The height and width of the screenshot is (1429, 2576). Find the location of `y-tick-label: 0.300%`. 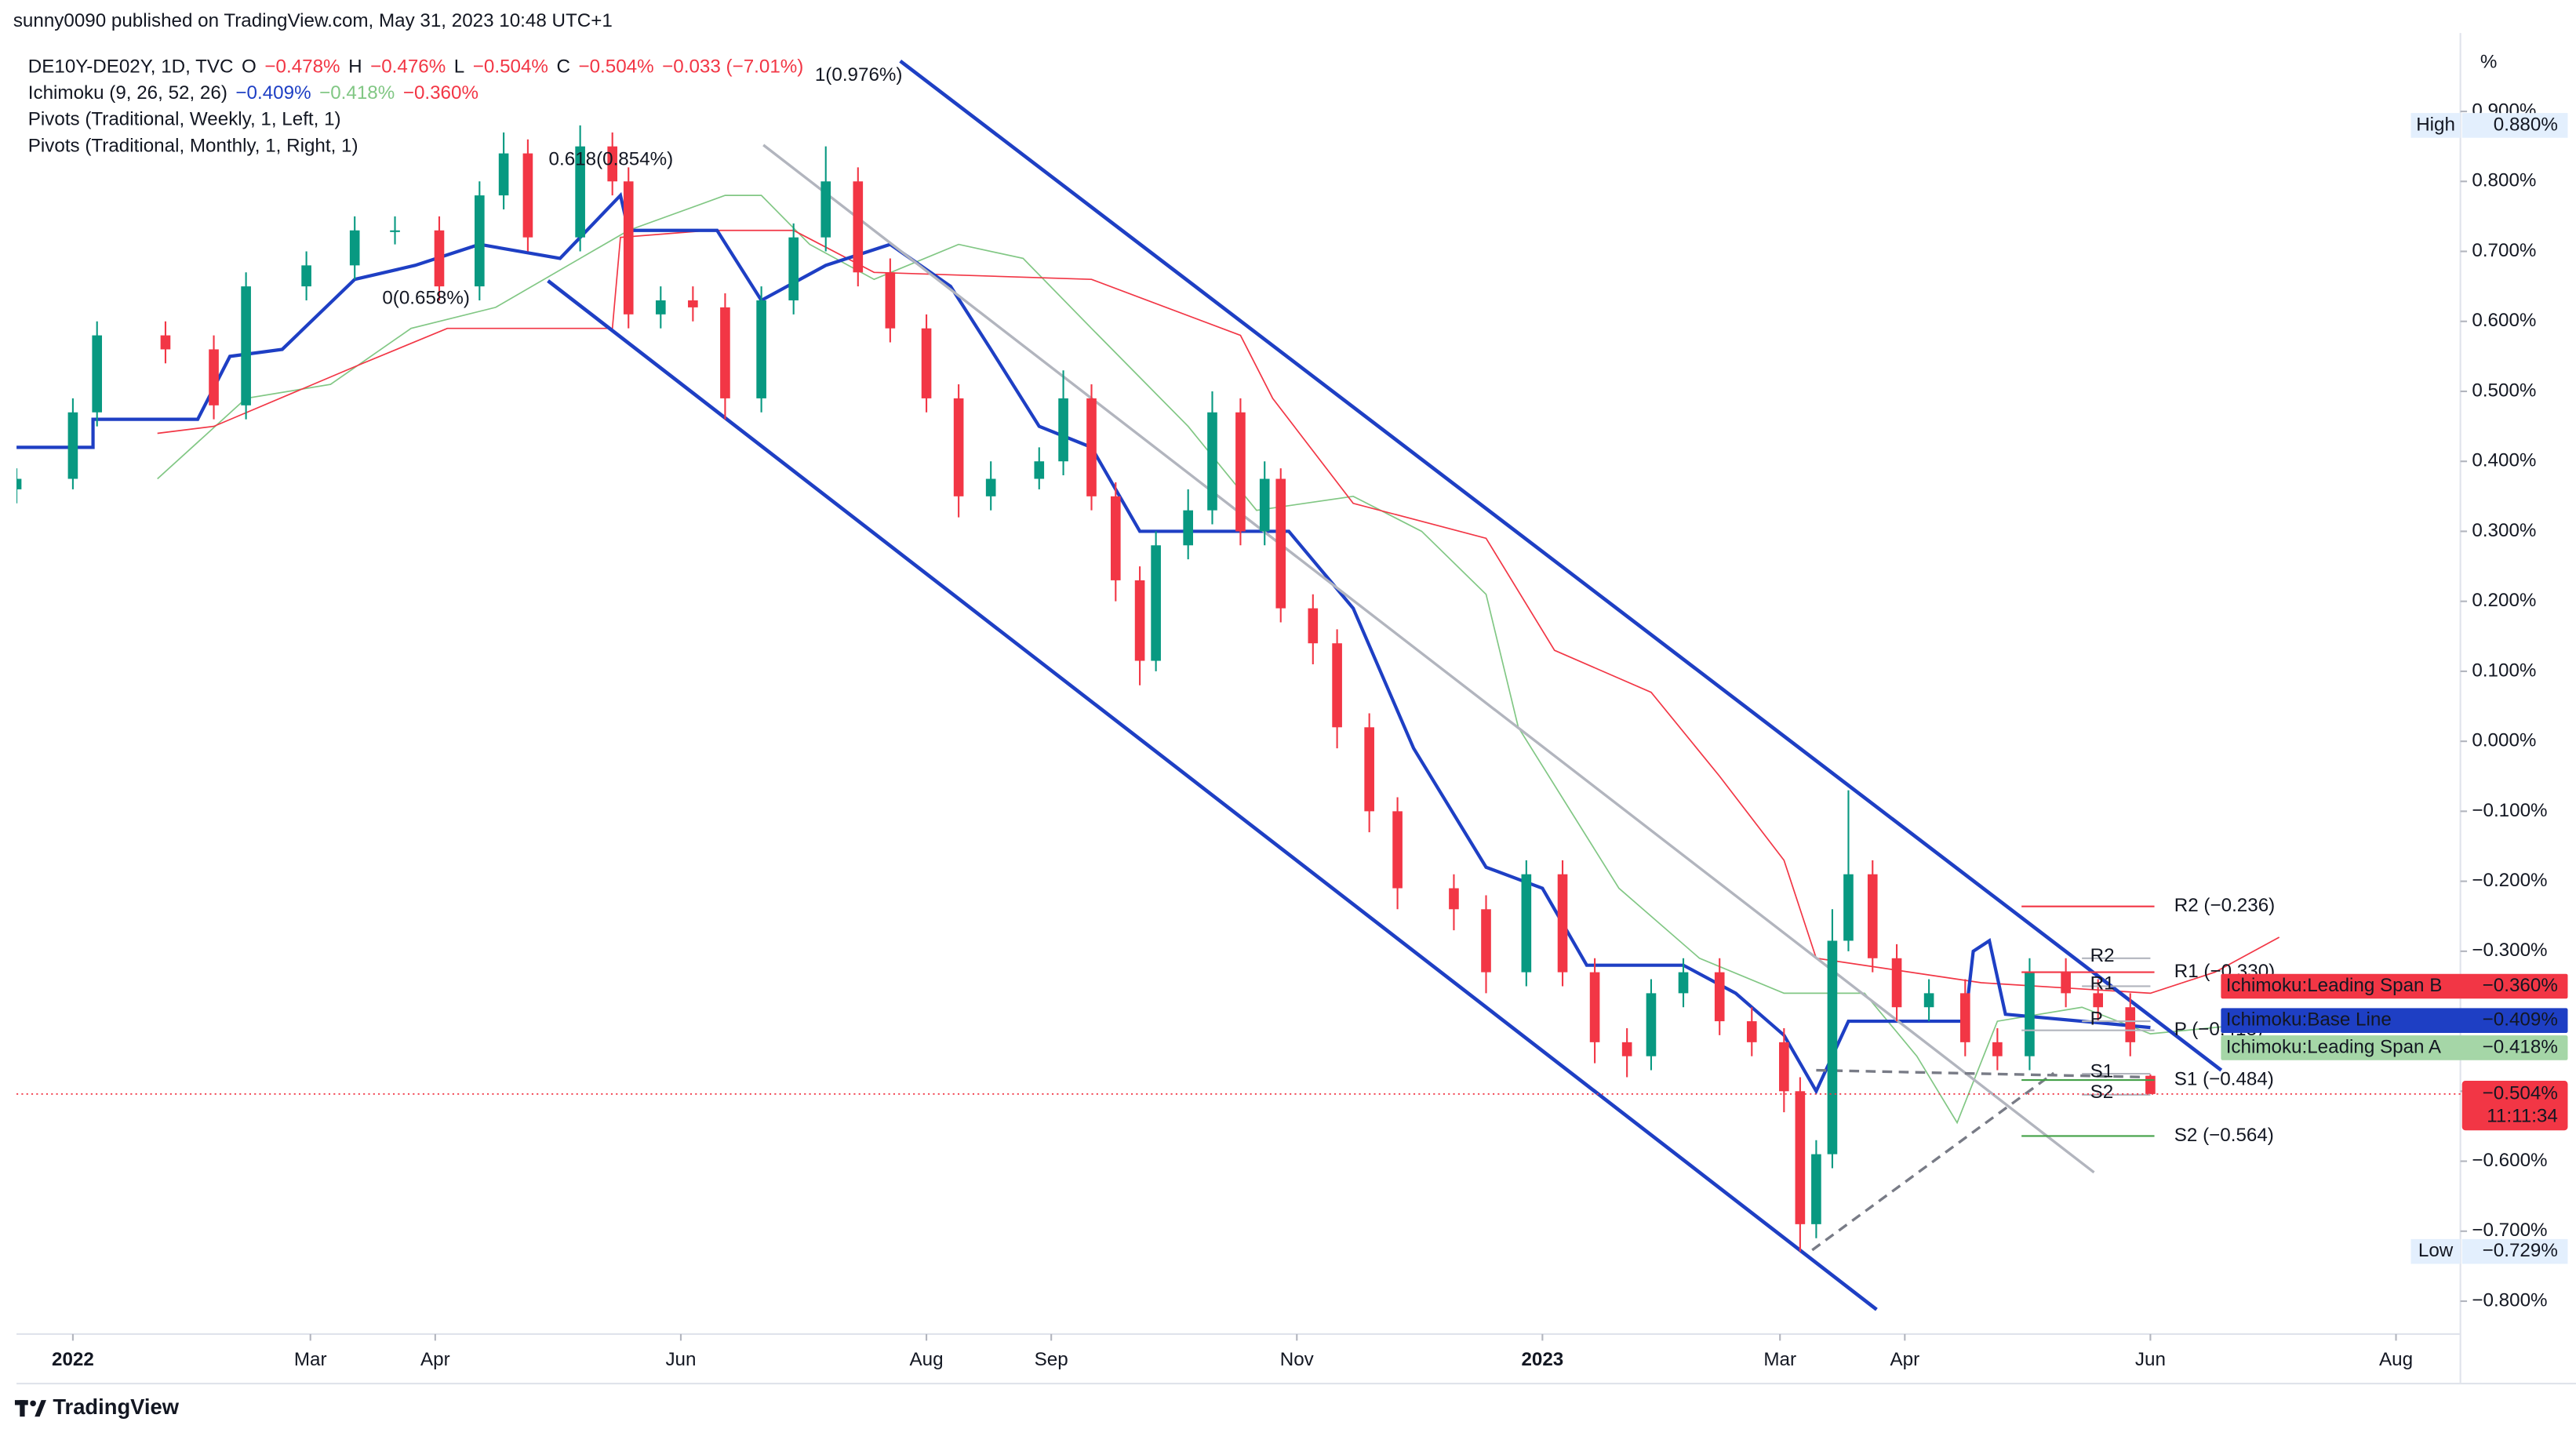

y-tick-label: 0.300% is located at coordinates (2504, 530).